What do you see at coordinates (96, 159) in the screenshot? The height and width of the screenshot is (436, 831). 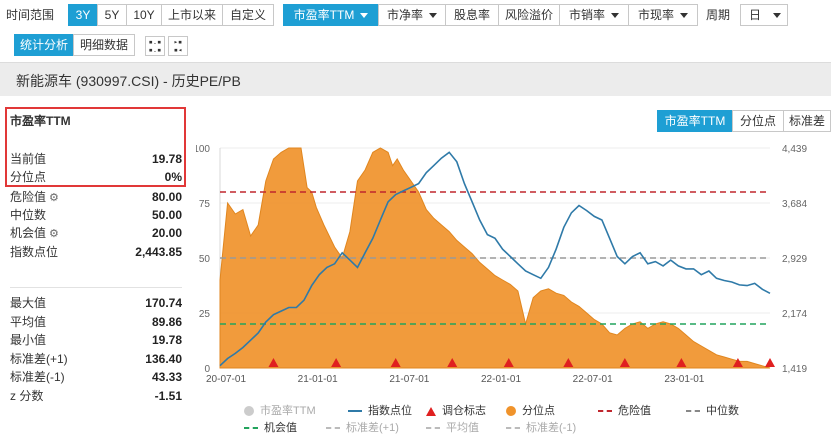 I see `stat-current: 当前值 19.78` at bounding box center [96, 159].